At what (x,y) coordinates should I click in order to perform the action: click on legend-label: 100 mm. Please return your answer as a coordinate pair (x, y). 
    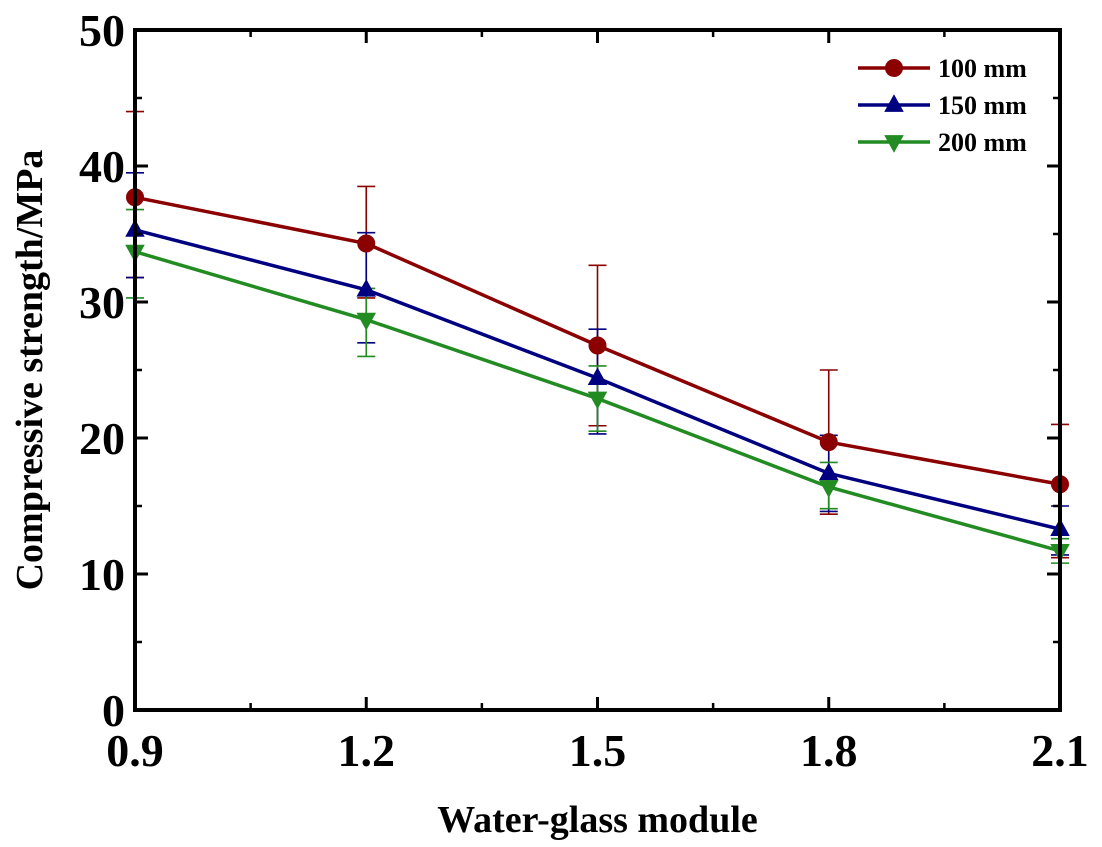
    Looking at the image, I should click on (982, 68).